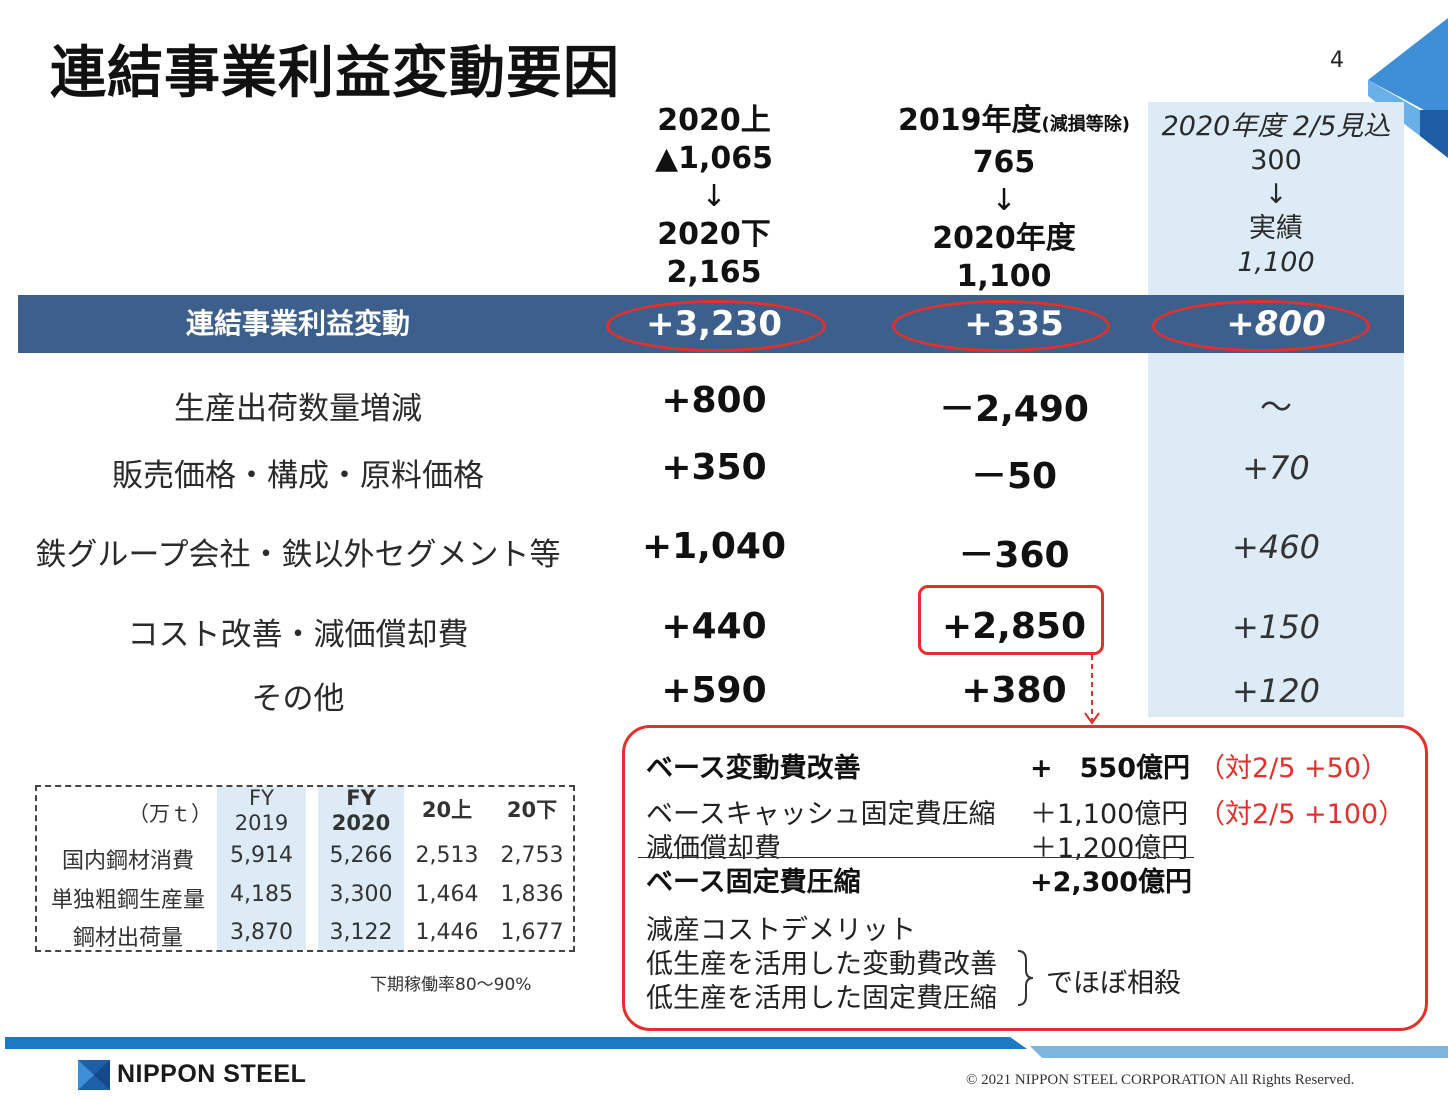 The image size is (1448, 1100). Describe the element at coordinates (714, 158) in the screenshot. I see `col1-from-value: ▲1,065` at that location.